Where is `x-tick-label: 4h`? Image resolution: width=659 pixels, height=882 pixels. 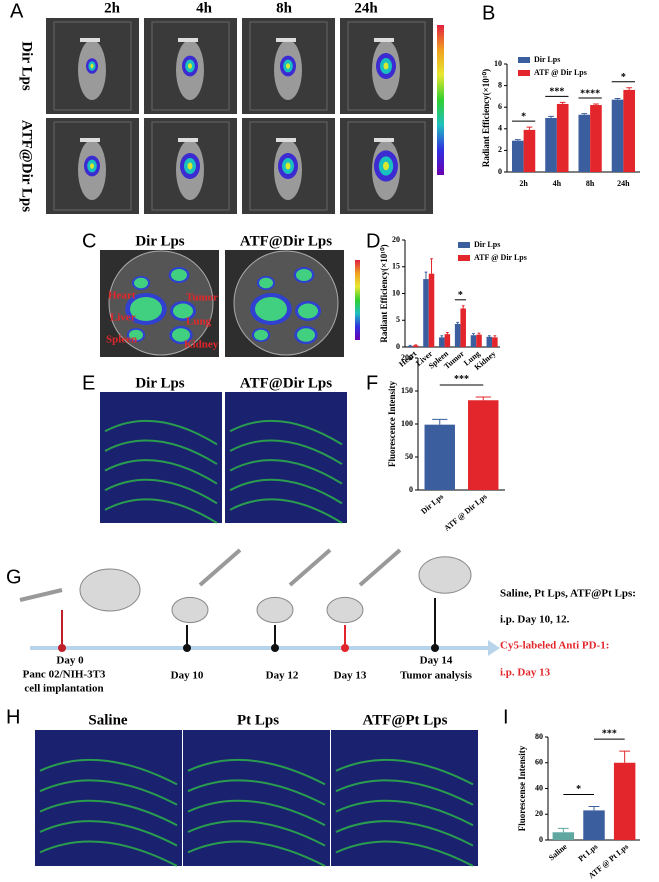
x-tick-label: 4h is located at coordinates (557, 183).